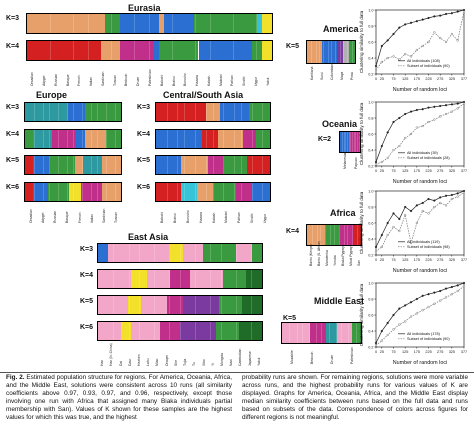  I want to click on y-tick-label: 0.4, so click(370, 239).